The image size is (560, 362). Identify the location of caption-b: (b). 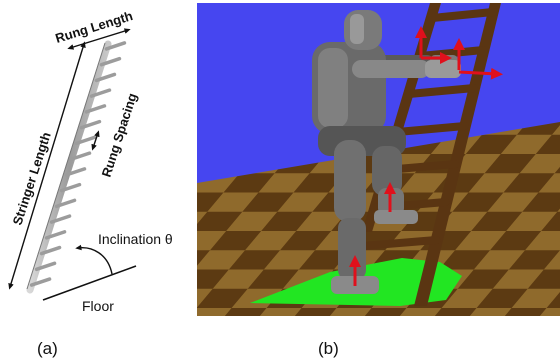
(328, 348).